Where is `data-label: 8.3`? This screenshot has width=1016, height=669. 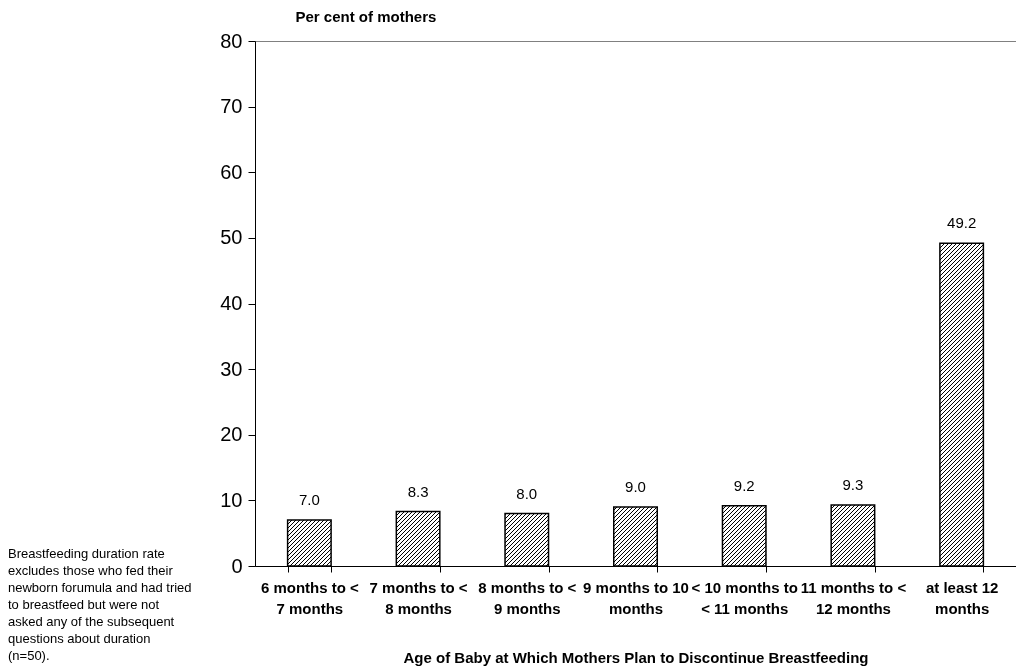 data-label: 8.3 is located at coordinates (418, 491).